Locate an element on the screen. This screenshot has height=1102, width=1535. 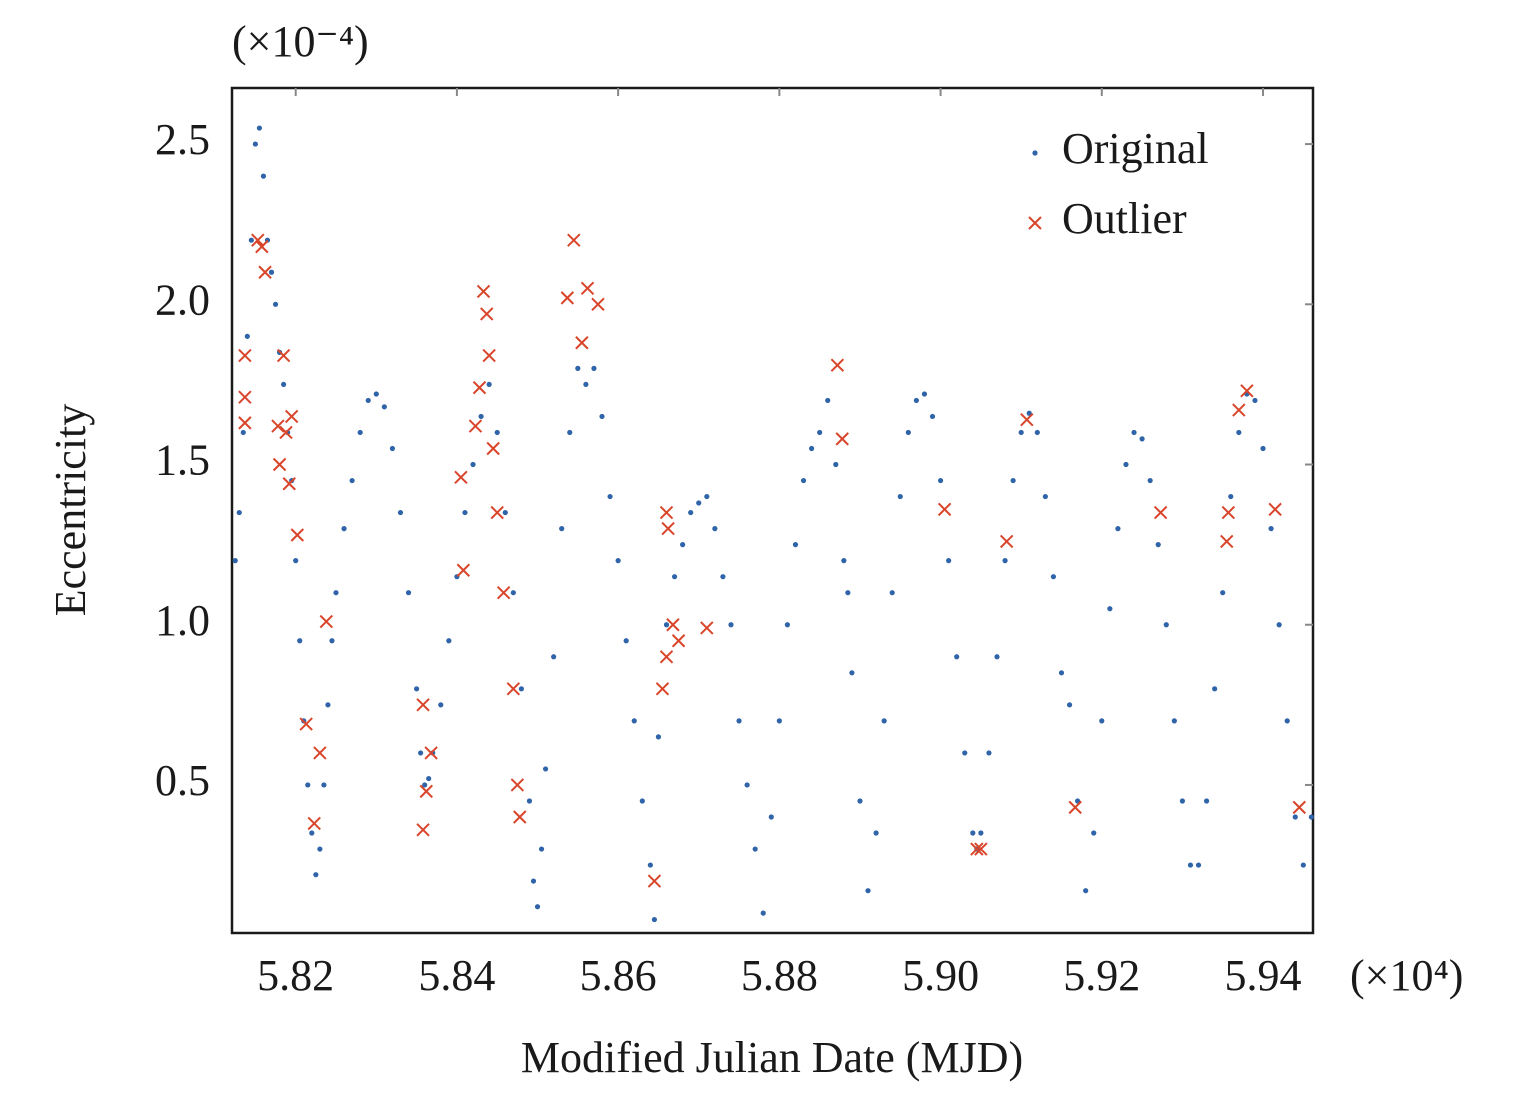
x-axis-label: Modified Julian Date (MJD) is located at coordinates (772, 1057).